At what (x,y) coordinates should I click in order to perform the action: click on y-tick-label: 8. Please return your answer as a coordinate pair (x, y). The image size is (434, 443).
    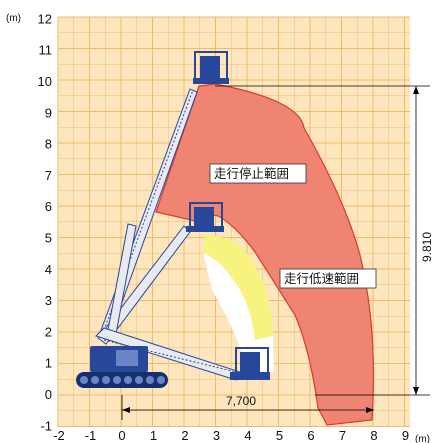
    Looking at the image, I should click on (48, 144).